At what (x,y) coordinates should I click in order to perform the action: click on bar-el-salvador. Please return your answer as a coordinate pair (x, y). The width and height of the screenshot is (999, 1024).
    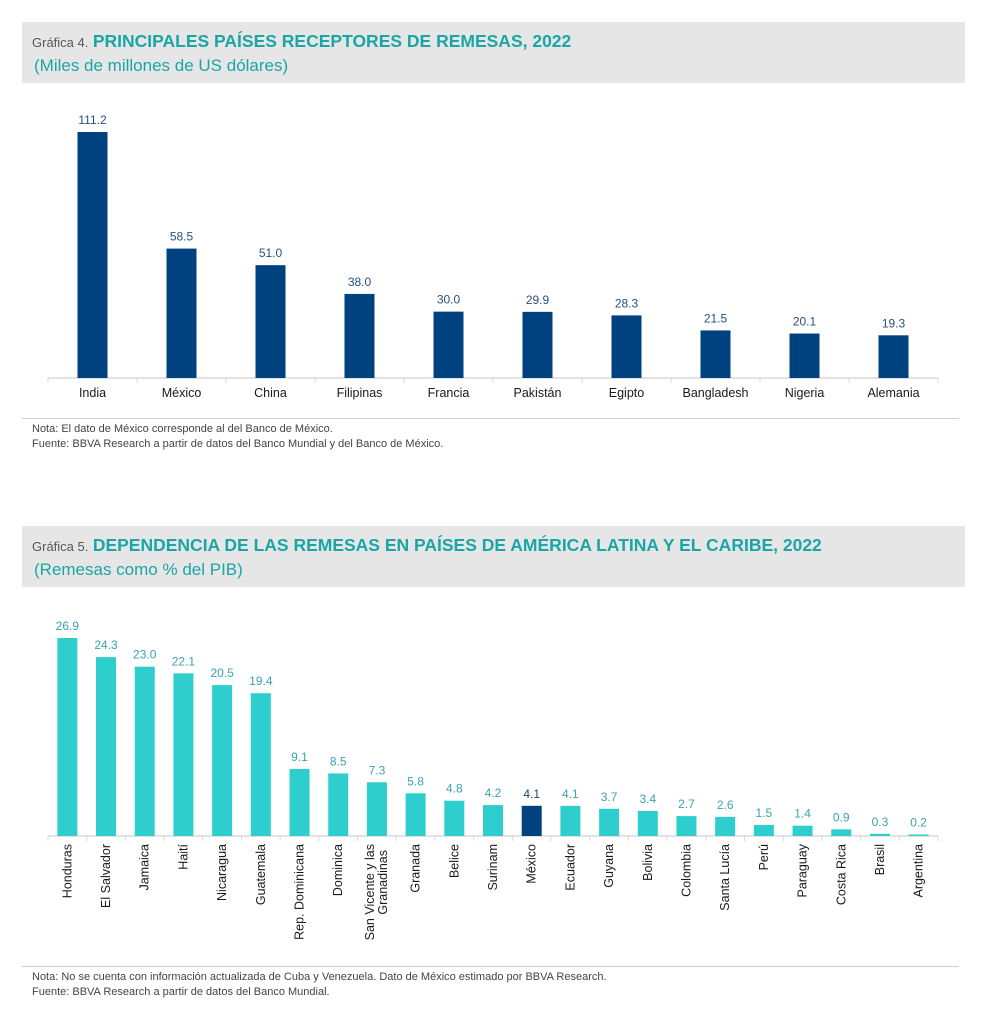
    Looking at the image, I should click on (106, 746).